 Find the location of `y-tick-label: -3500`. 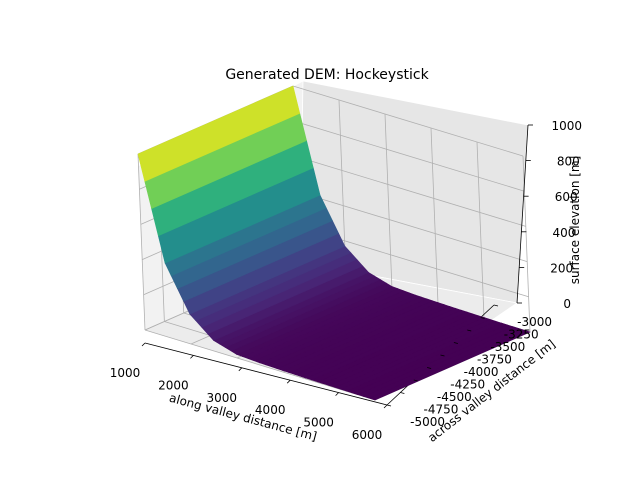

y-tick-label: -3500 is located at coordinates (507, 347).